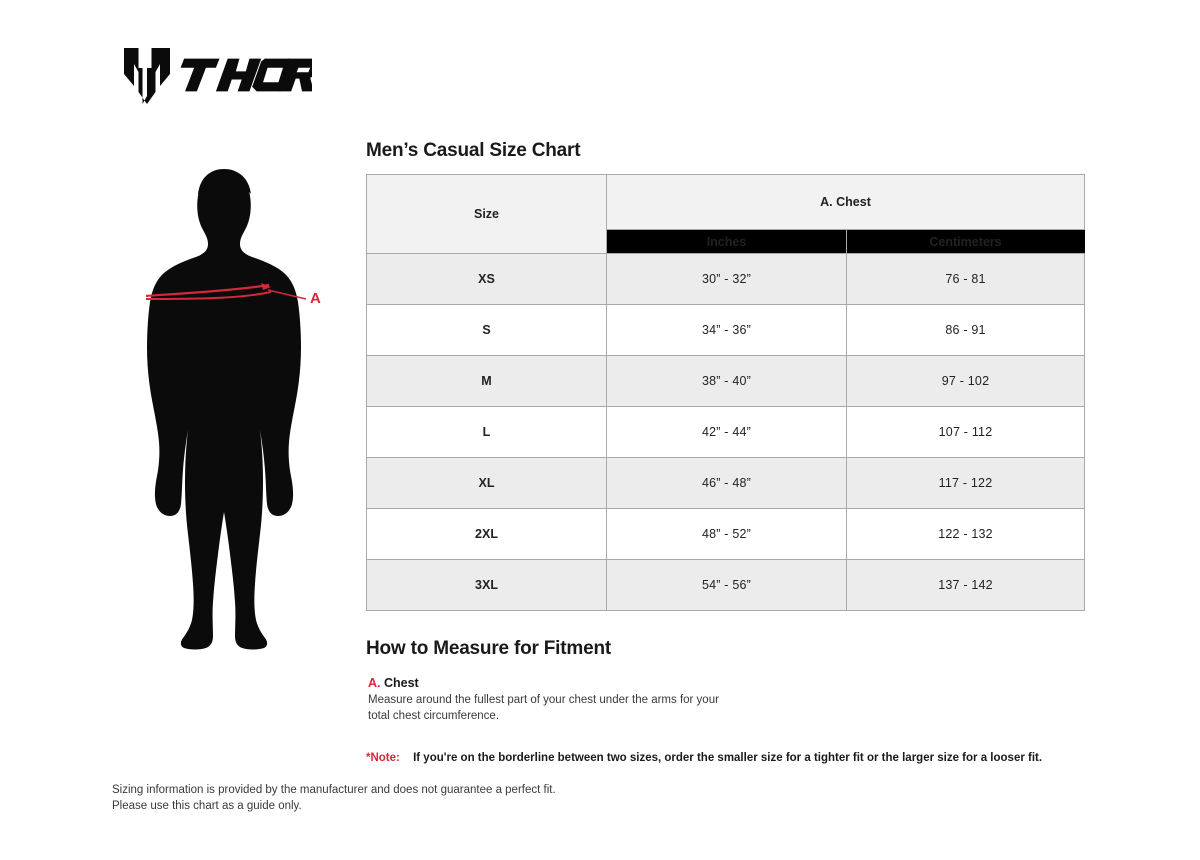 Image resolution: width=1200 pixels, height=860 pixels. I want to click on cell-size: XL, so click(486, 483).